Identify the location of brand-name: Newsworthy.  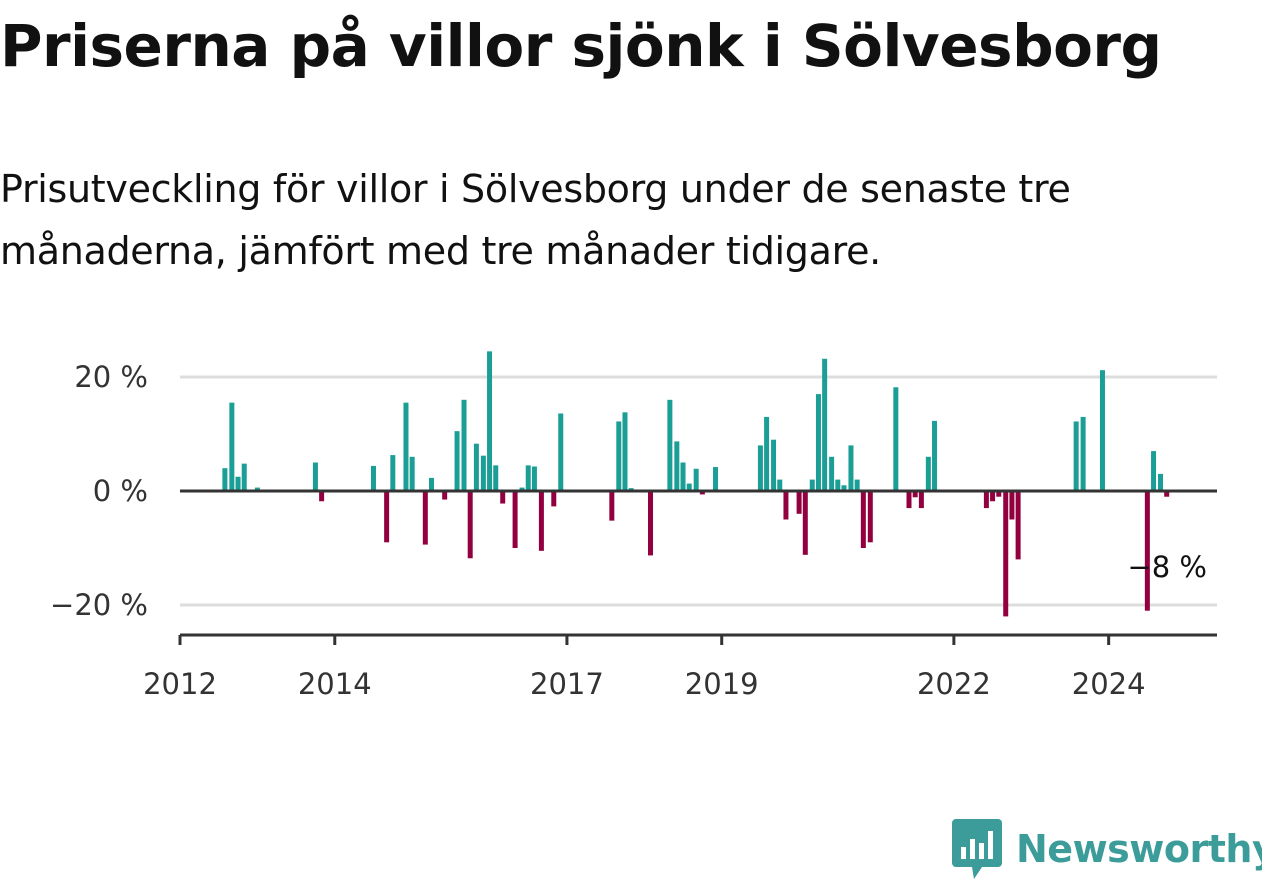
(1139, 849).